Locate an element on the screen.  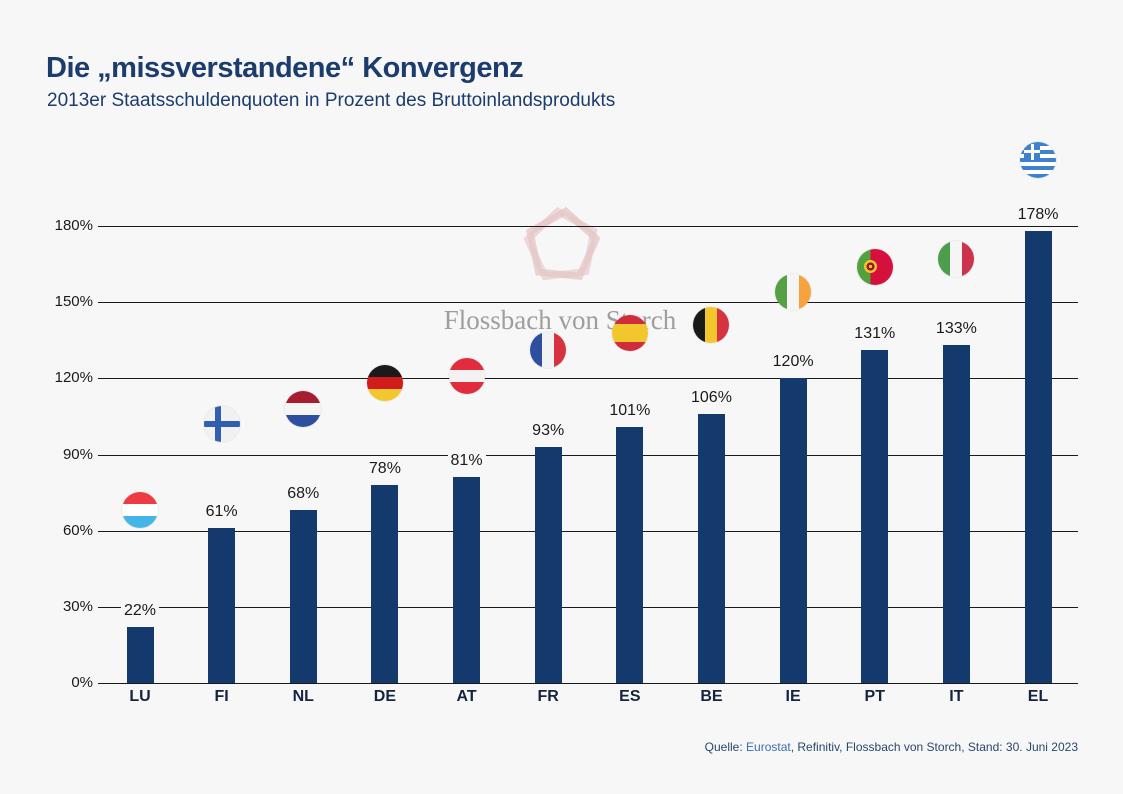
flag-fr-icon is located at coordinates (548, 350).